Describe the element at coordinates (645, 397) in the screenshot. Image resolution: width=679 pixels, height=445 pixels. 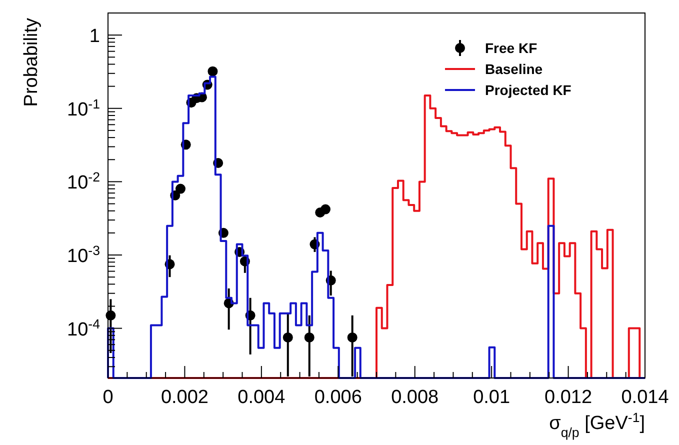
I see `x-tick-label: 0.014` at that location.